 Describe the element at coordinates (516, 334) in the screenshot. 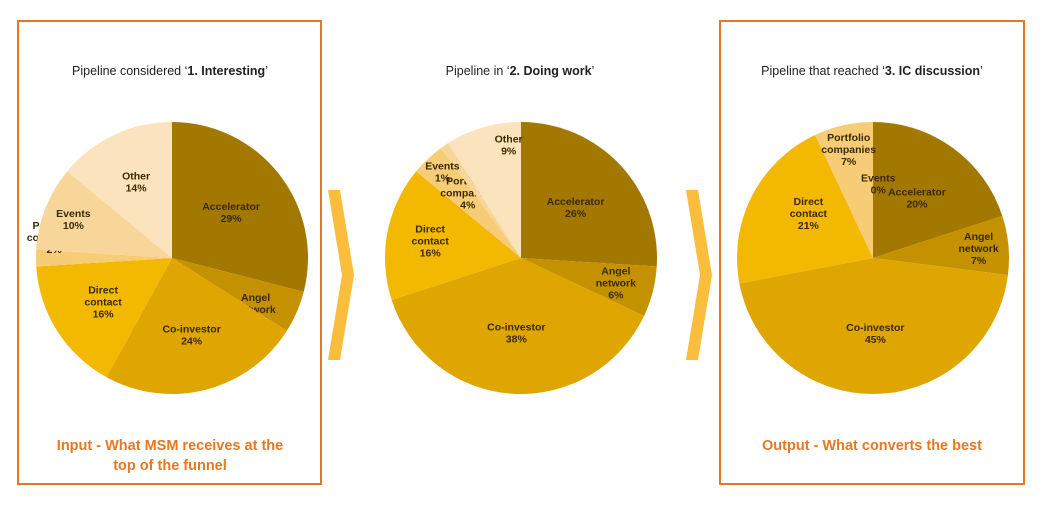

I see `slice-label-co-investor: Co-investor 38%` at that location.